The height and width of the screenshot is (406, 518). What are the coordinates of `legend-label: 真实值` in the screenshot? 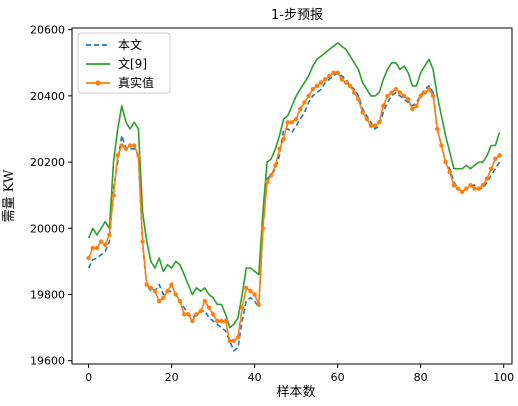 It's located at (136, 82).